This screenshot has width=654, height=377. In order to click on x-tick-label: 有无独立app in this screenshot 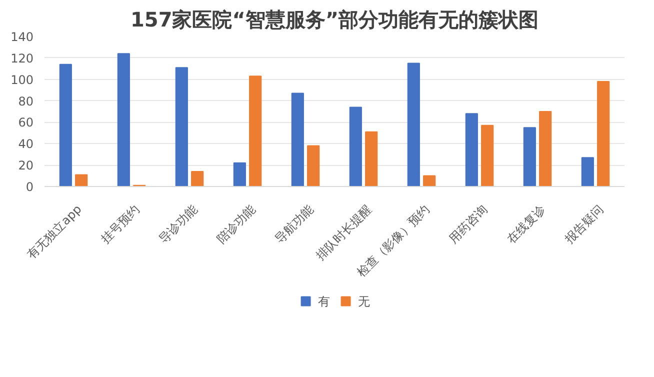, I will do `click(54, 232)`.